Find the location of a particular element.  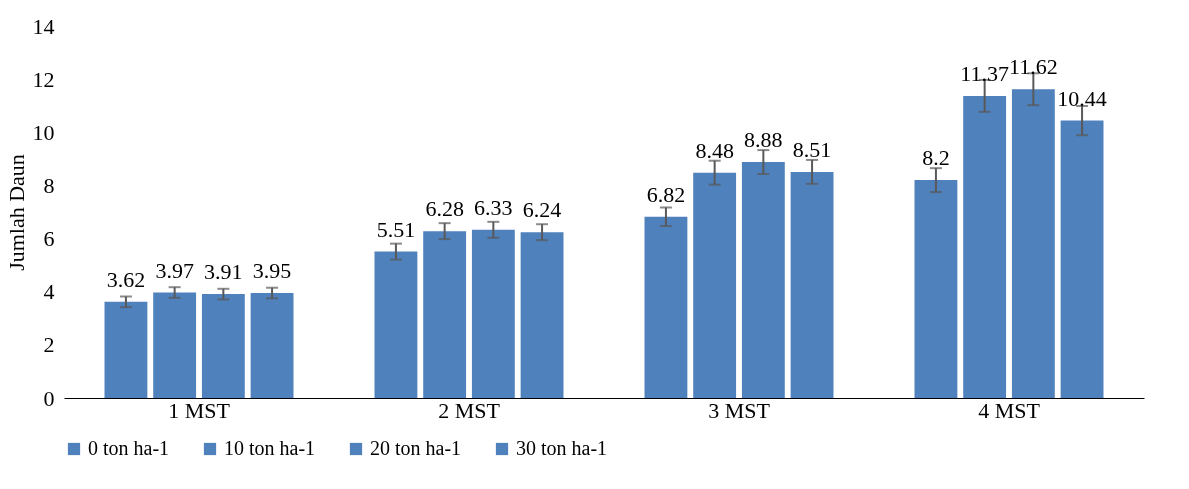

y-axis-title: Jumlah Daun is located at coordinates (16, 212).